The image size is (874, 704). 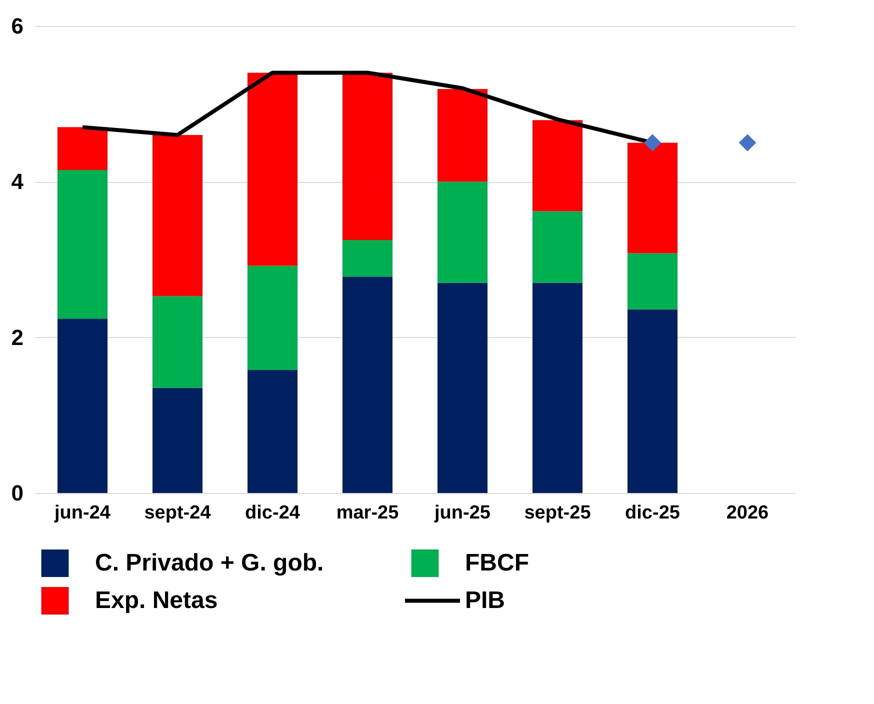 I want to click on y-tick-label: 2, so click(x=17, y=337).